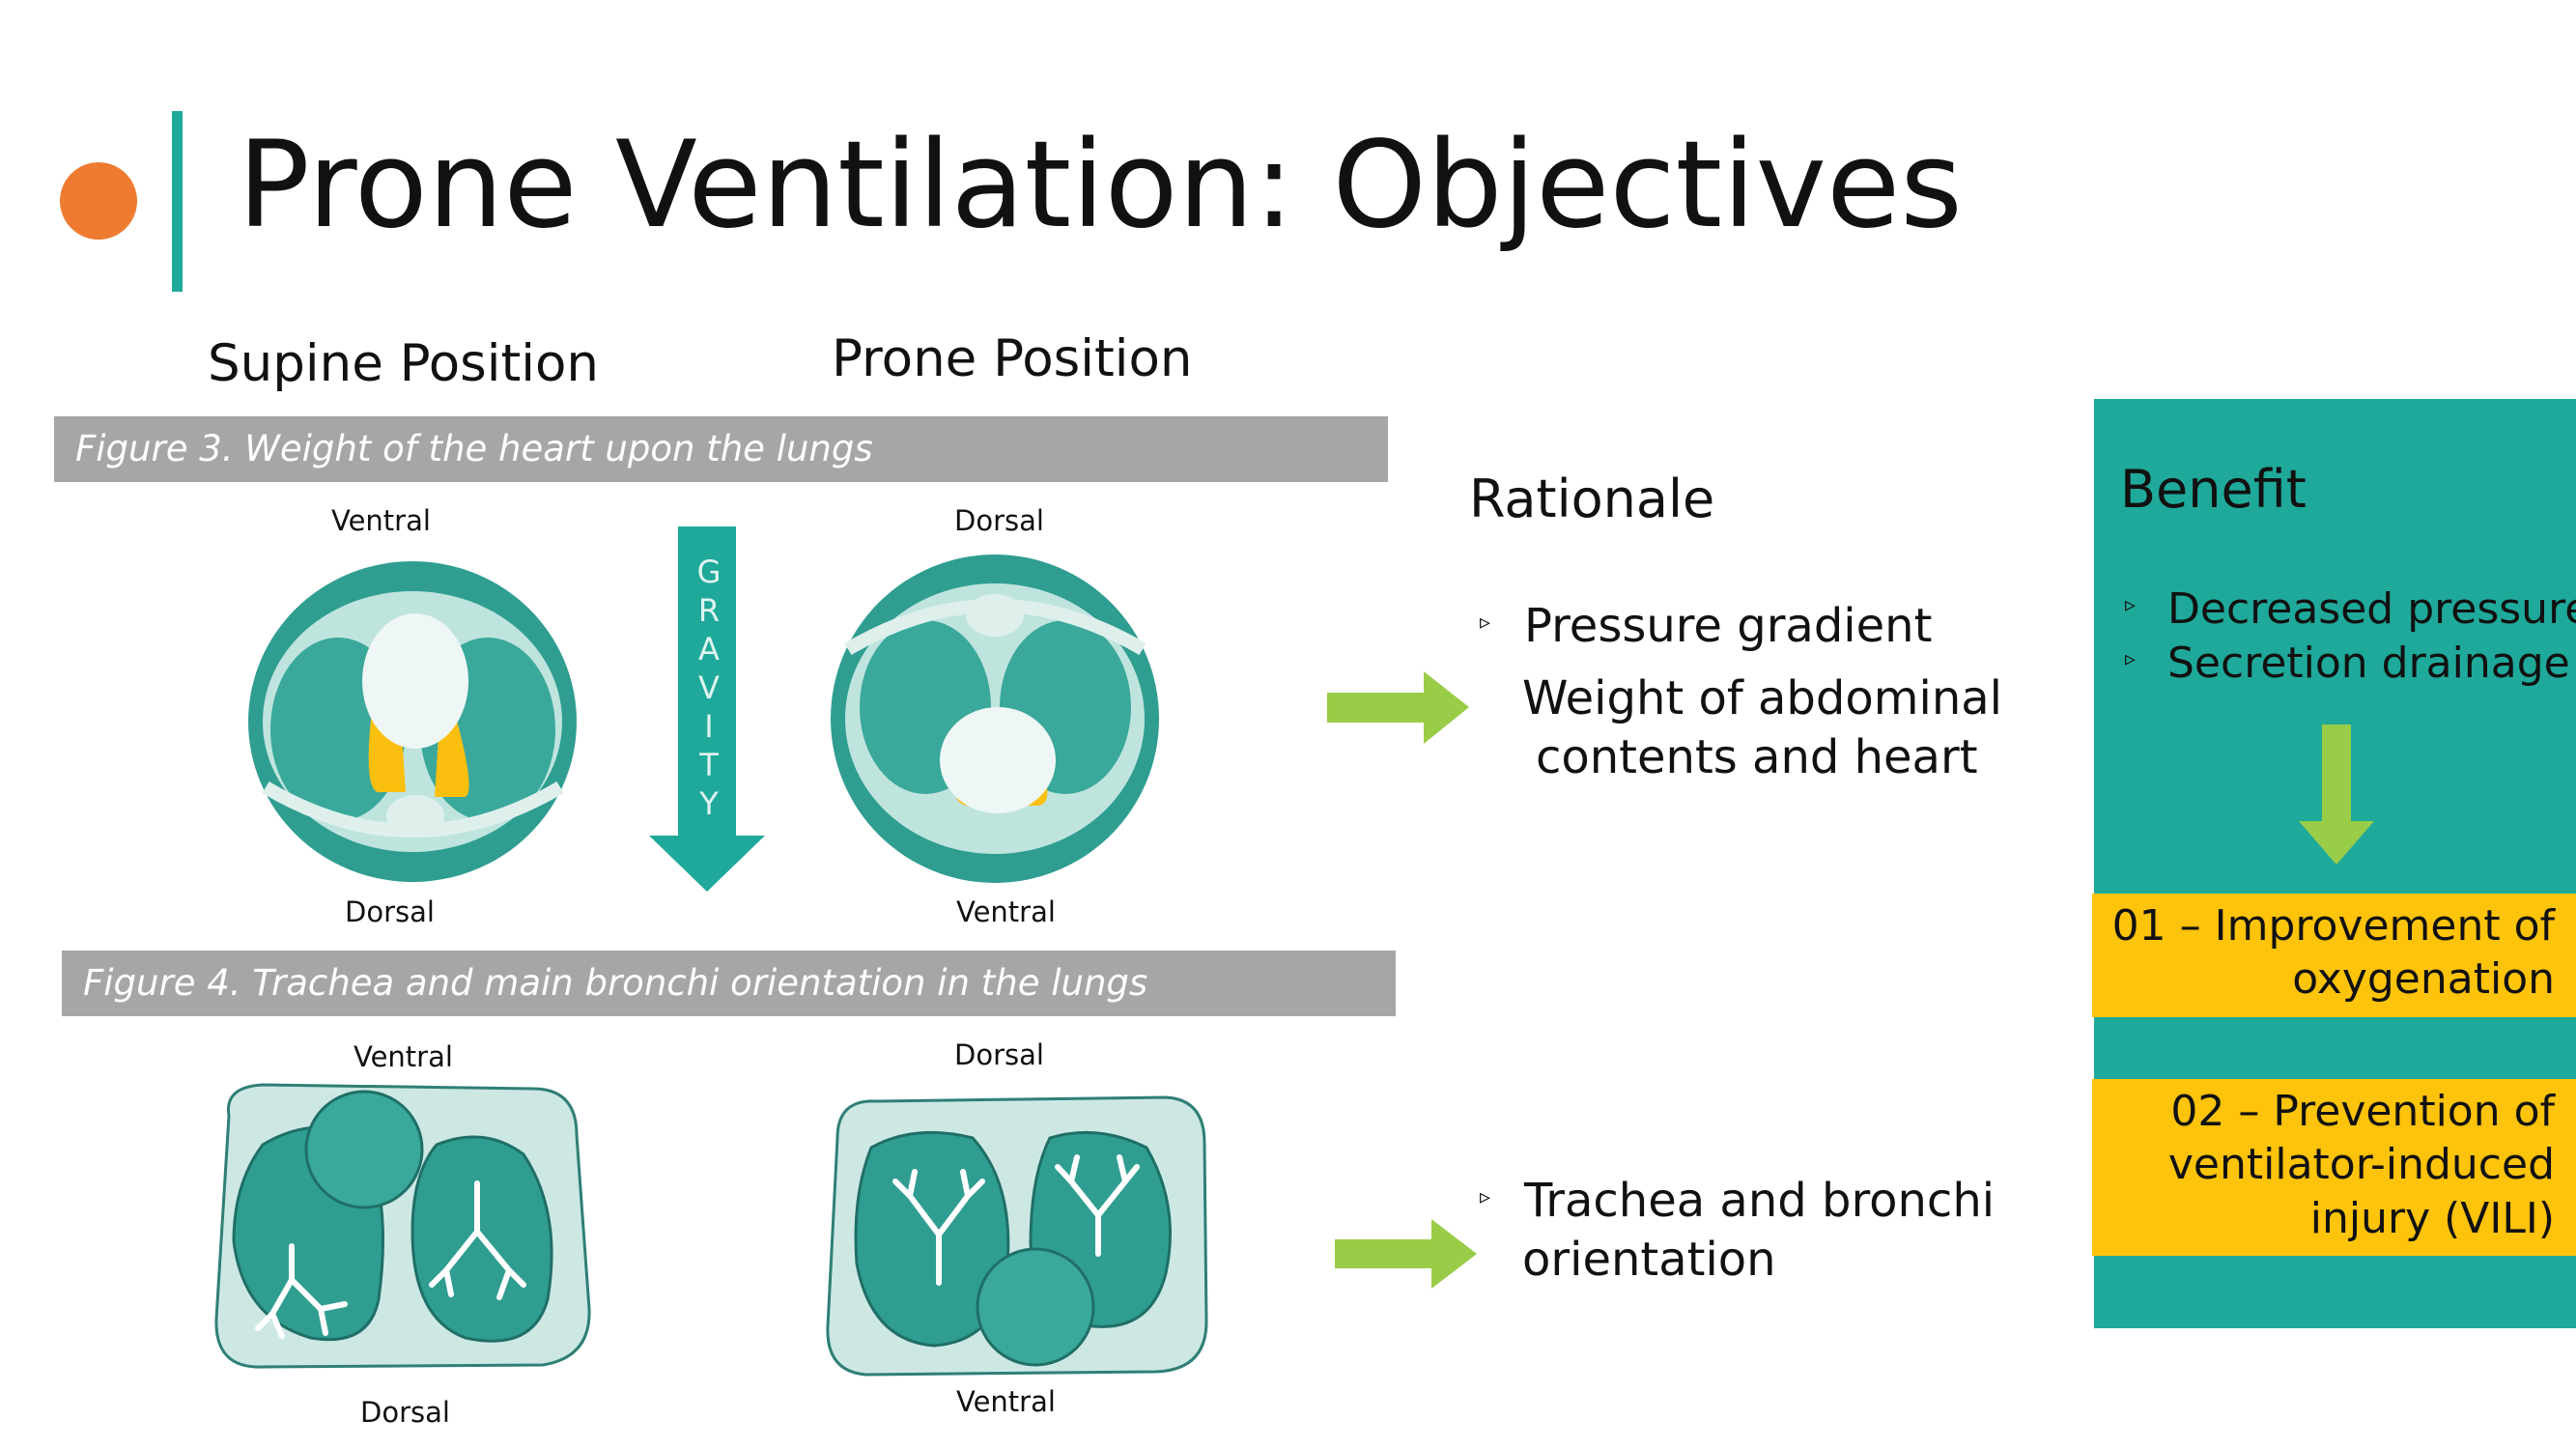  Describe the element at coordinates (1728, 626) in the screenshot. I see `rationale-bullet-1-text: Pressure gradient` at that location.